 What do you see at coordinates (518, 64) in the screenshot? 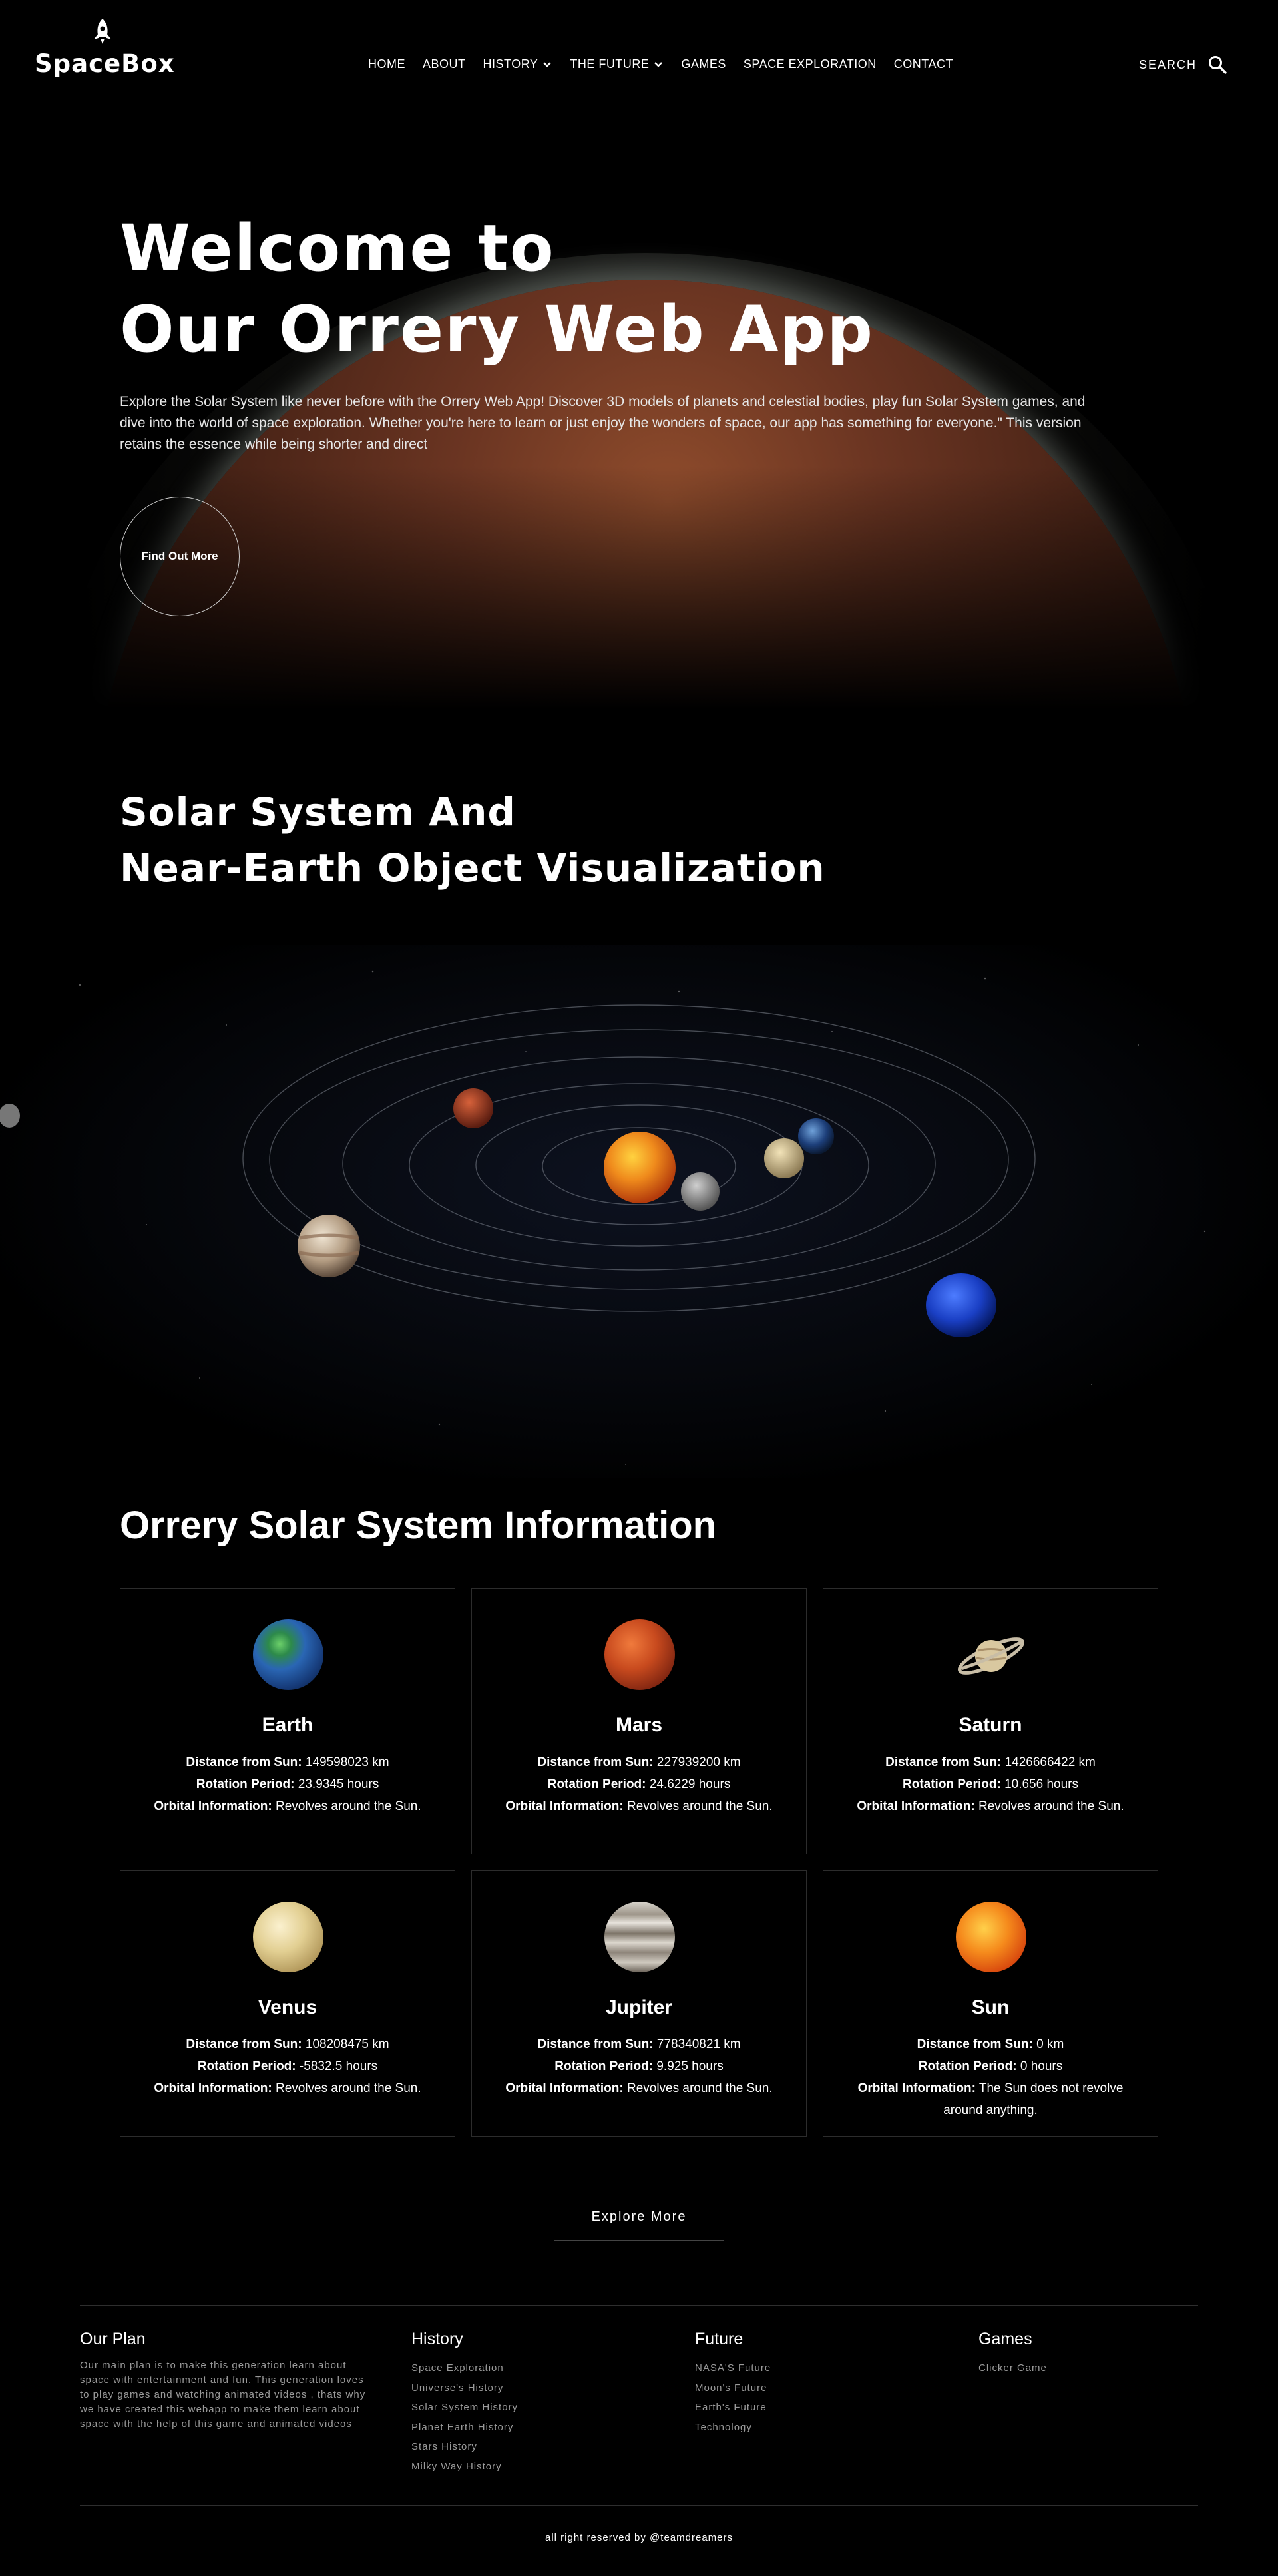
I see `nav-history: HISTORY` at bounding box center [518, 64].